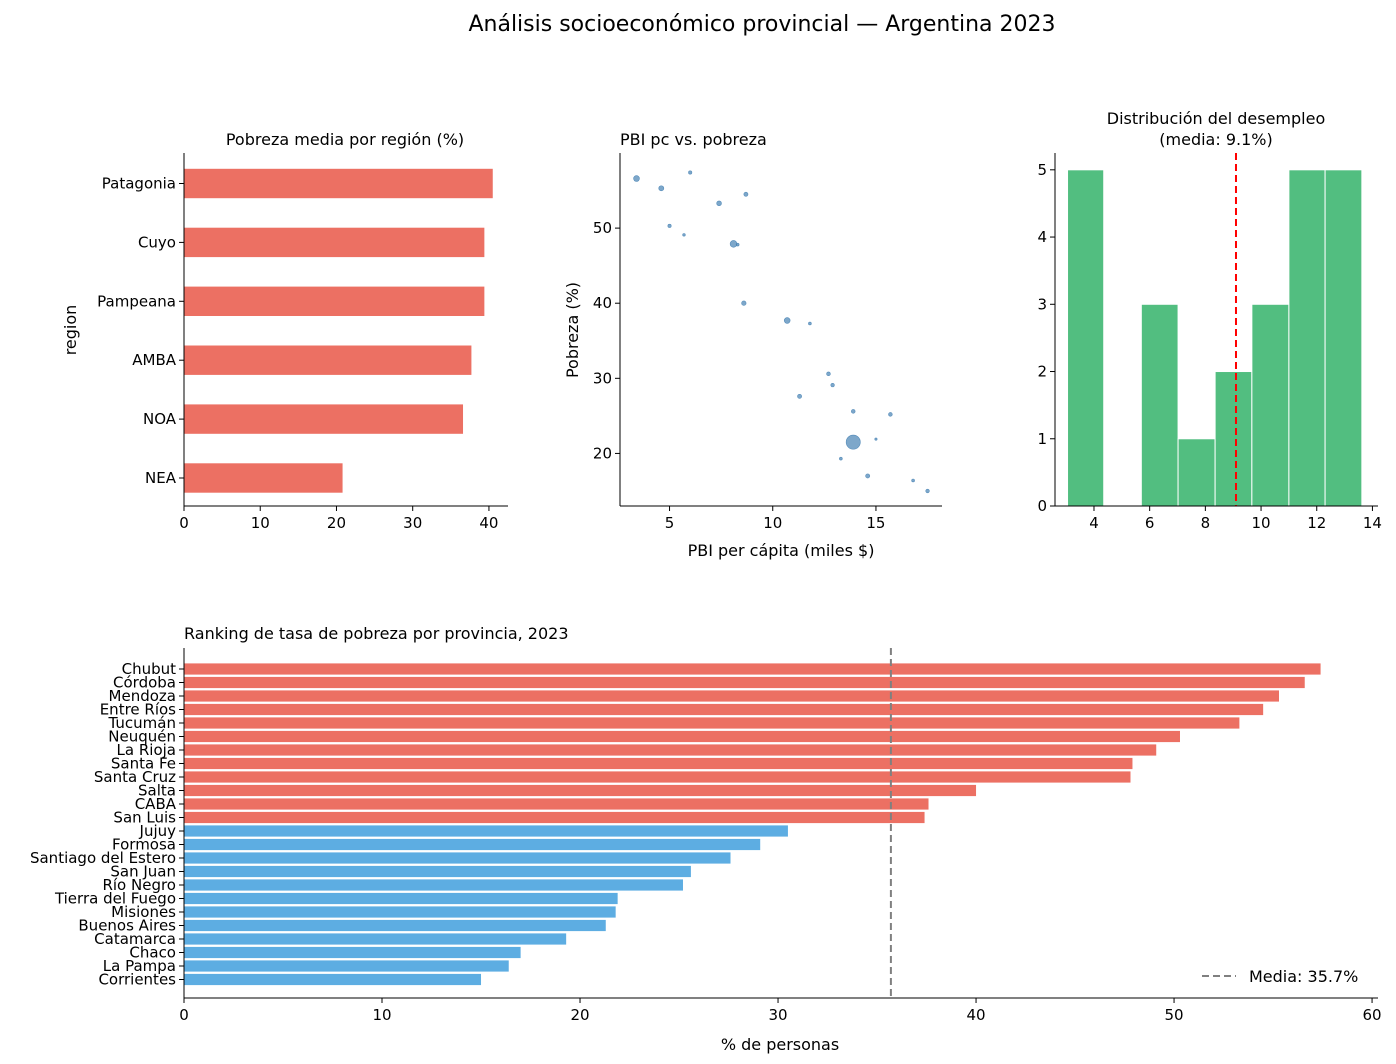 This screenshot has width=1396, height=1064. Describe the element at coordinates (160, 419) in the screenshot. I see `region-ytick-1-label: NOA` at that location.